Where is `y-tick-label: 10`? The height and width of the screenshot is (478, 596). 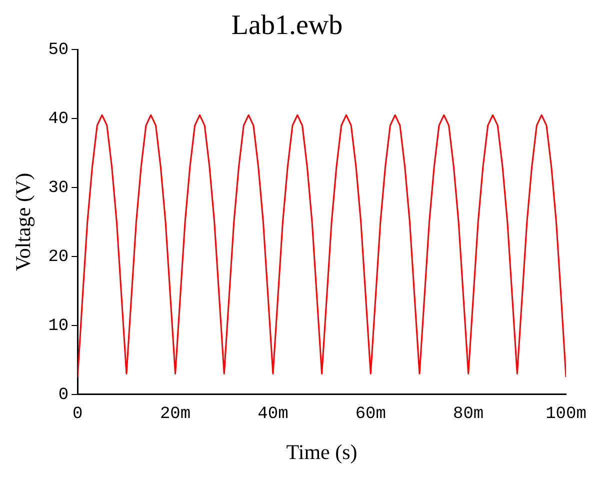 y-tick-label: 10 is located at coordinates (58, 326).